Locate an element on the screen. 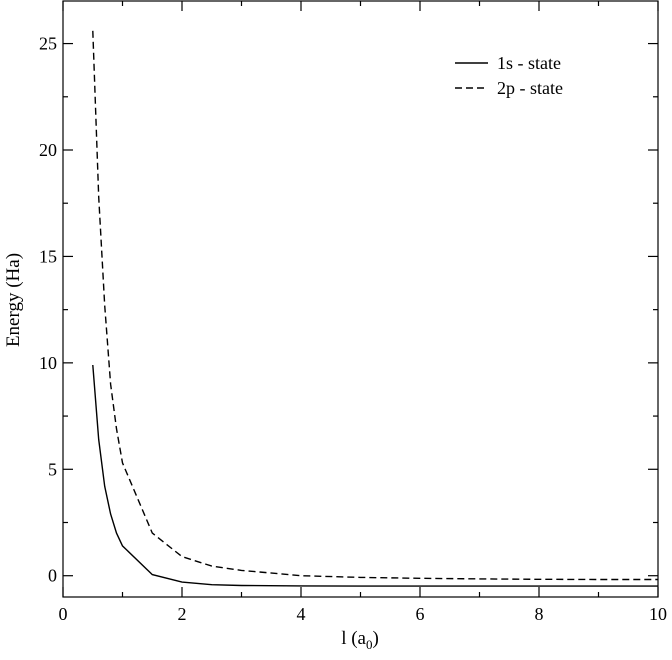 The width and height of the screenshot is (672, 660). y-tick-label: 20 is located at coordinates (48, 150).